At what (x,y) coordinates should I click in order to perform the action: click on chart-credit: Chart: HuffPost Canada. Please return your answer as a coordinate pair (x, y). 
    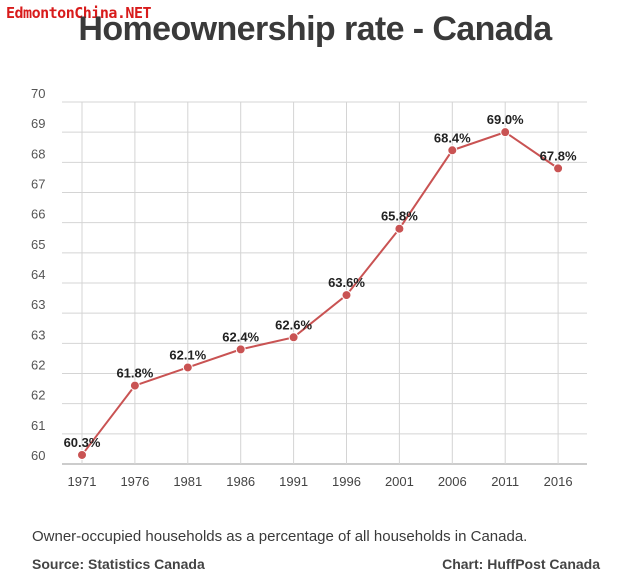
    Looking at the image, I should click on (521, 564).